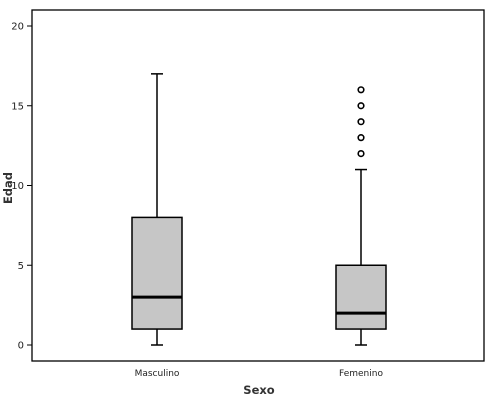 This screenshot has height=404, width=497. What do you see at coordinates (17, 27) in the screenshot?
I see `y-tick-label: 20` at bounding box center [17, 27].